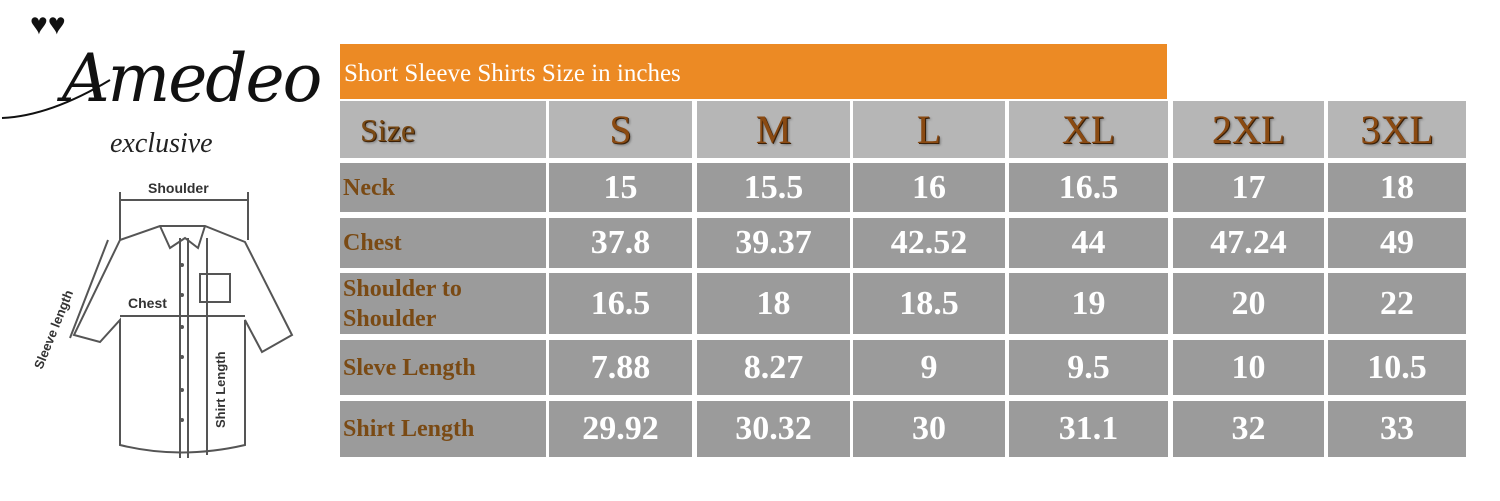 The width and height of the screenshot is (1500, 501). Describe the element at coordinates (443, 367) in the screenshot. I see `row-label: Sleve Length` at that location.